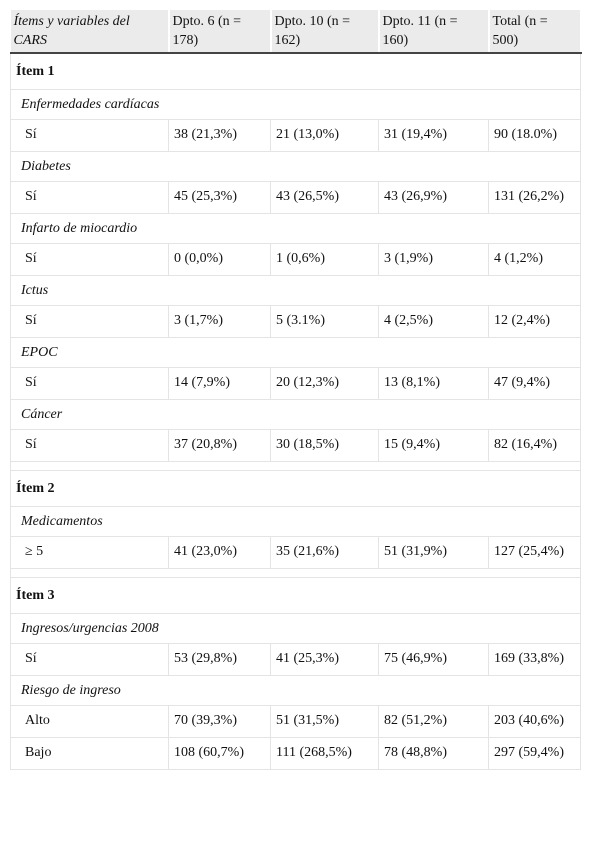 This screenshot has width=590, height=868. Describe the element at coordinates (89, 552) in the screenshot. I see `row-label: ≥ 5` at that location.